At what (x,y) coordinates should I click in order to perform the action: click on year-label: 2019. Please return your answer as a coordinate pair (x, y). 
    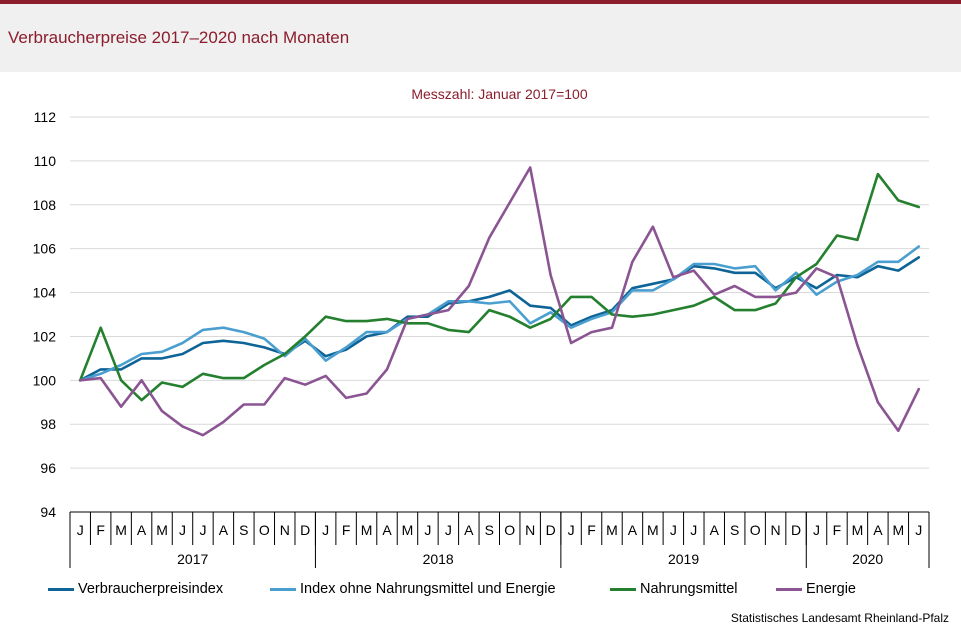
    Looking at the image, I should click on (683, 559).